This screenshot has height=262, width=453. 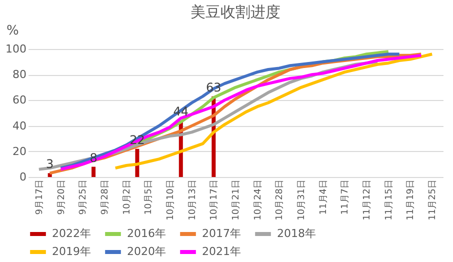 I want to click on y-tick-label: 40, so click(x=19, y=125).